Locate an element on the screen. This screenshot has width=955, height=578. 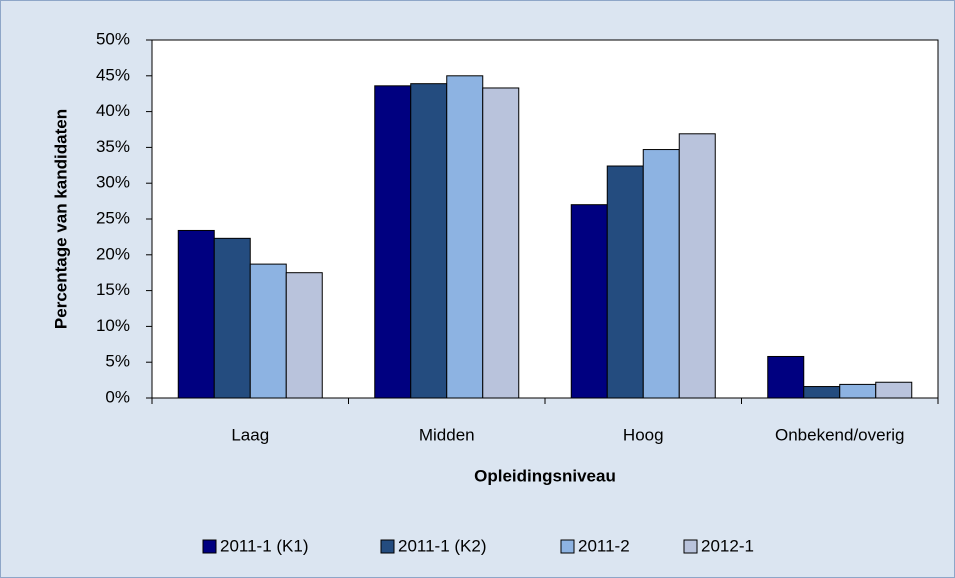
y-tick-label: 35% is located at coordinates (113, 146).